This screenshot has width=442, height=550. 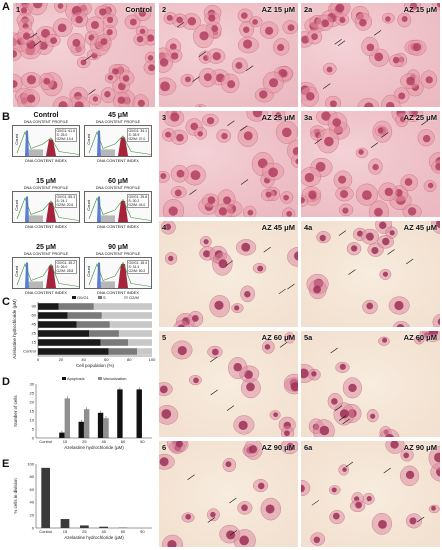 What do you see at coordinates (94, 537) in the screenshot?
I see `x-axis-title: Azelastine hydrochloride (µM)` at bounding box center [94, 537].